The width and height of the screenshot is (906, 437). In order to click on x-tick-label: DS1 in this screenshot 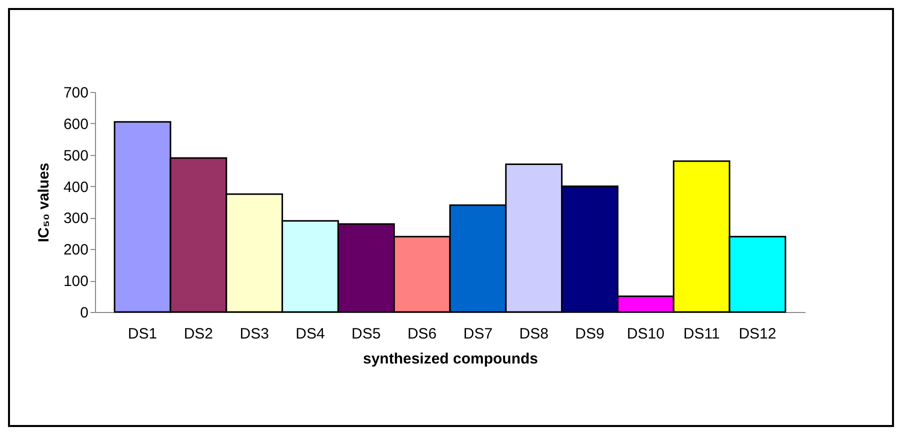, I will do `click(143, 334)`.